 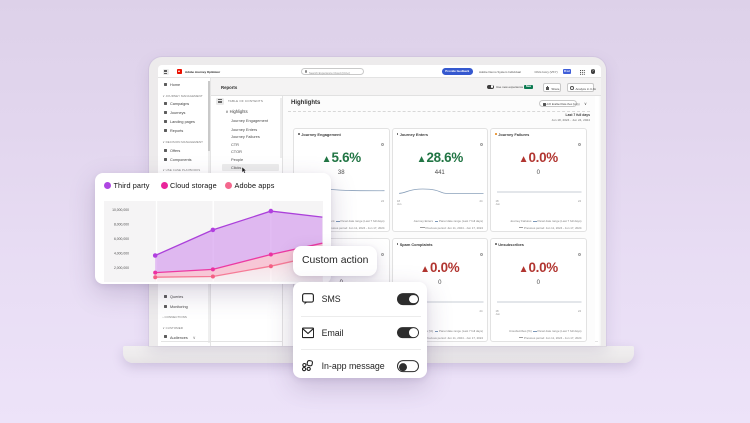 I want to click on svg-text: 10,000,000, so click(x=120, y=211).